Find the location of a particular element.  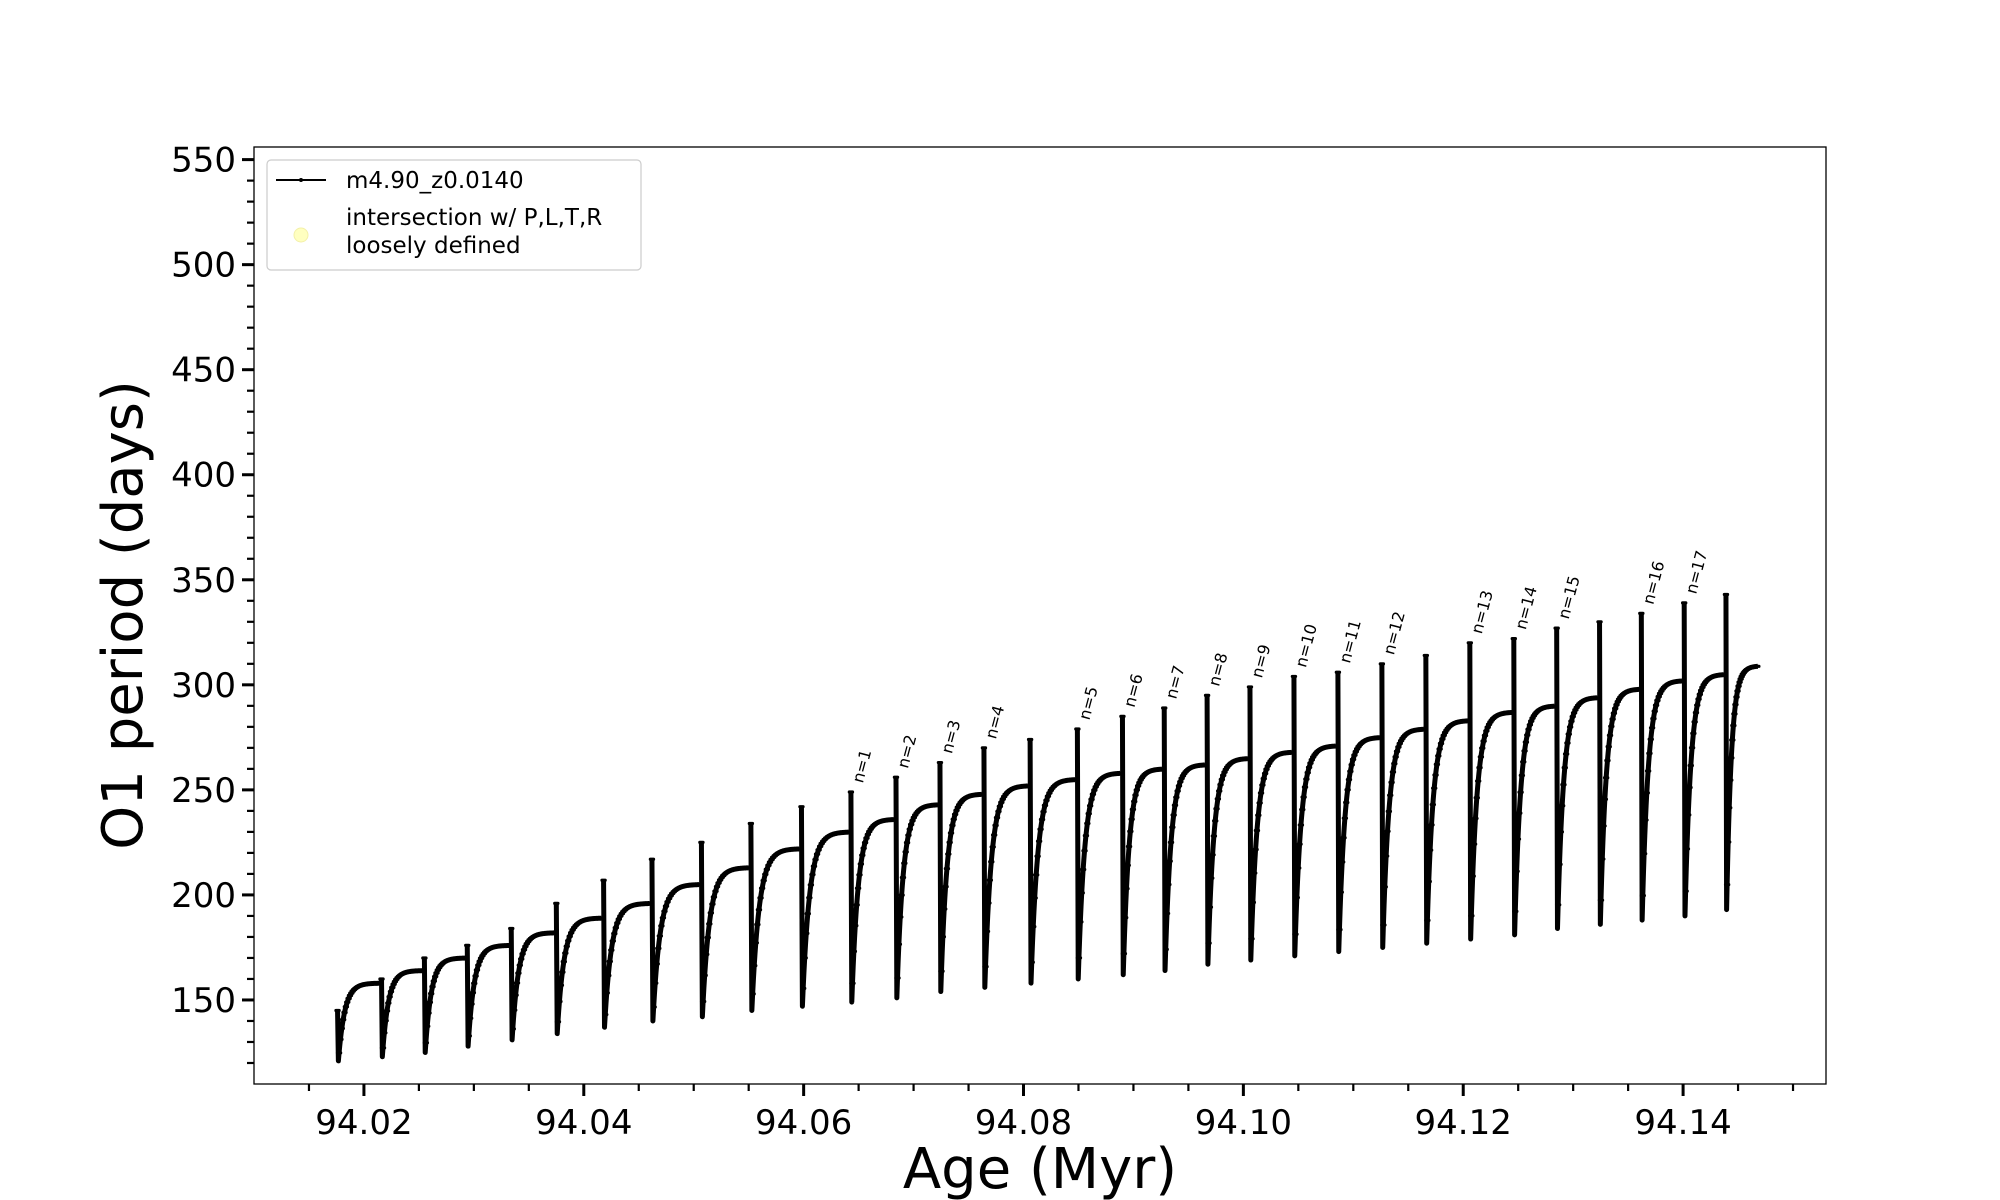

legend-label-line: loosely defined is located at coordinates (433, 246).